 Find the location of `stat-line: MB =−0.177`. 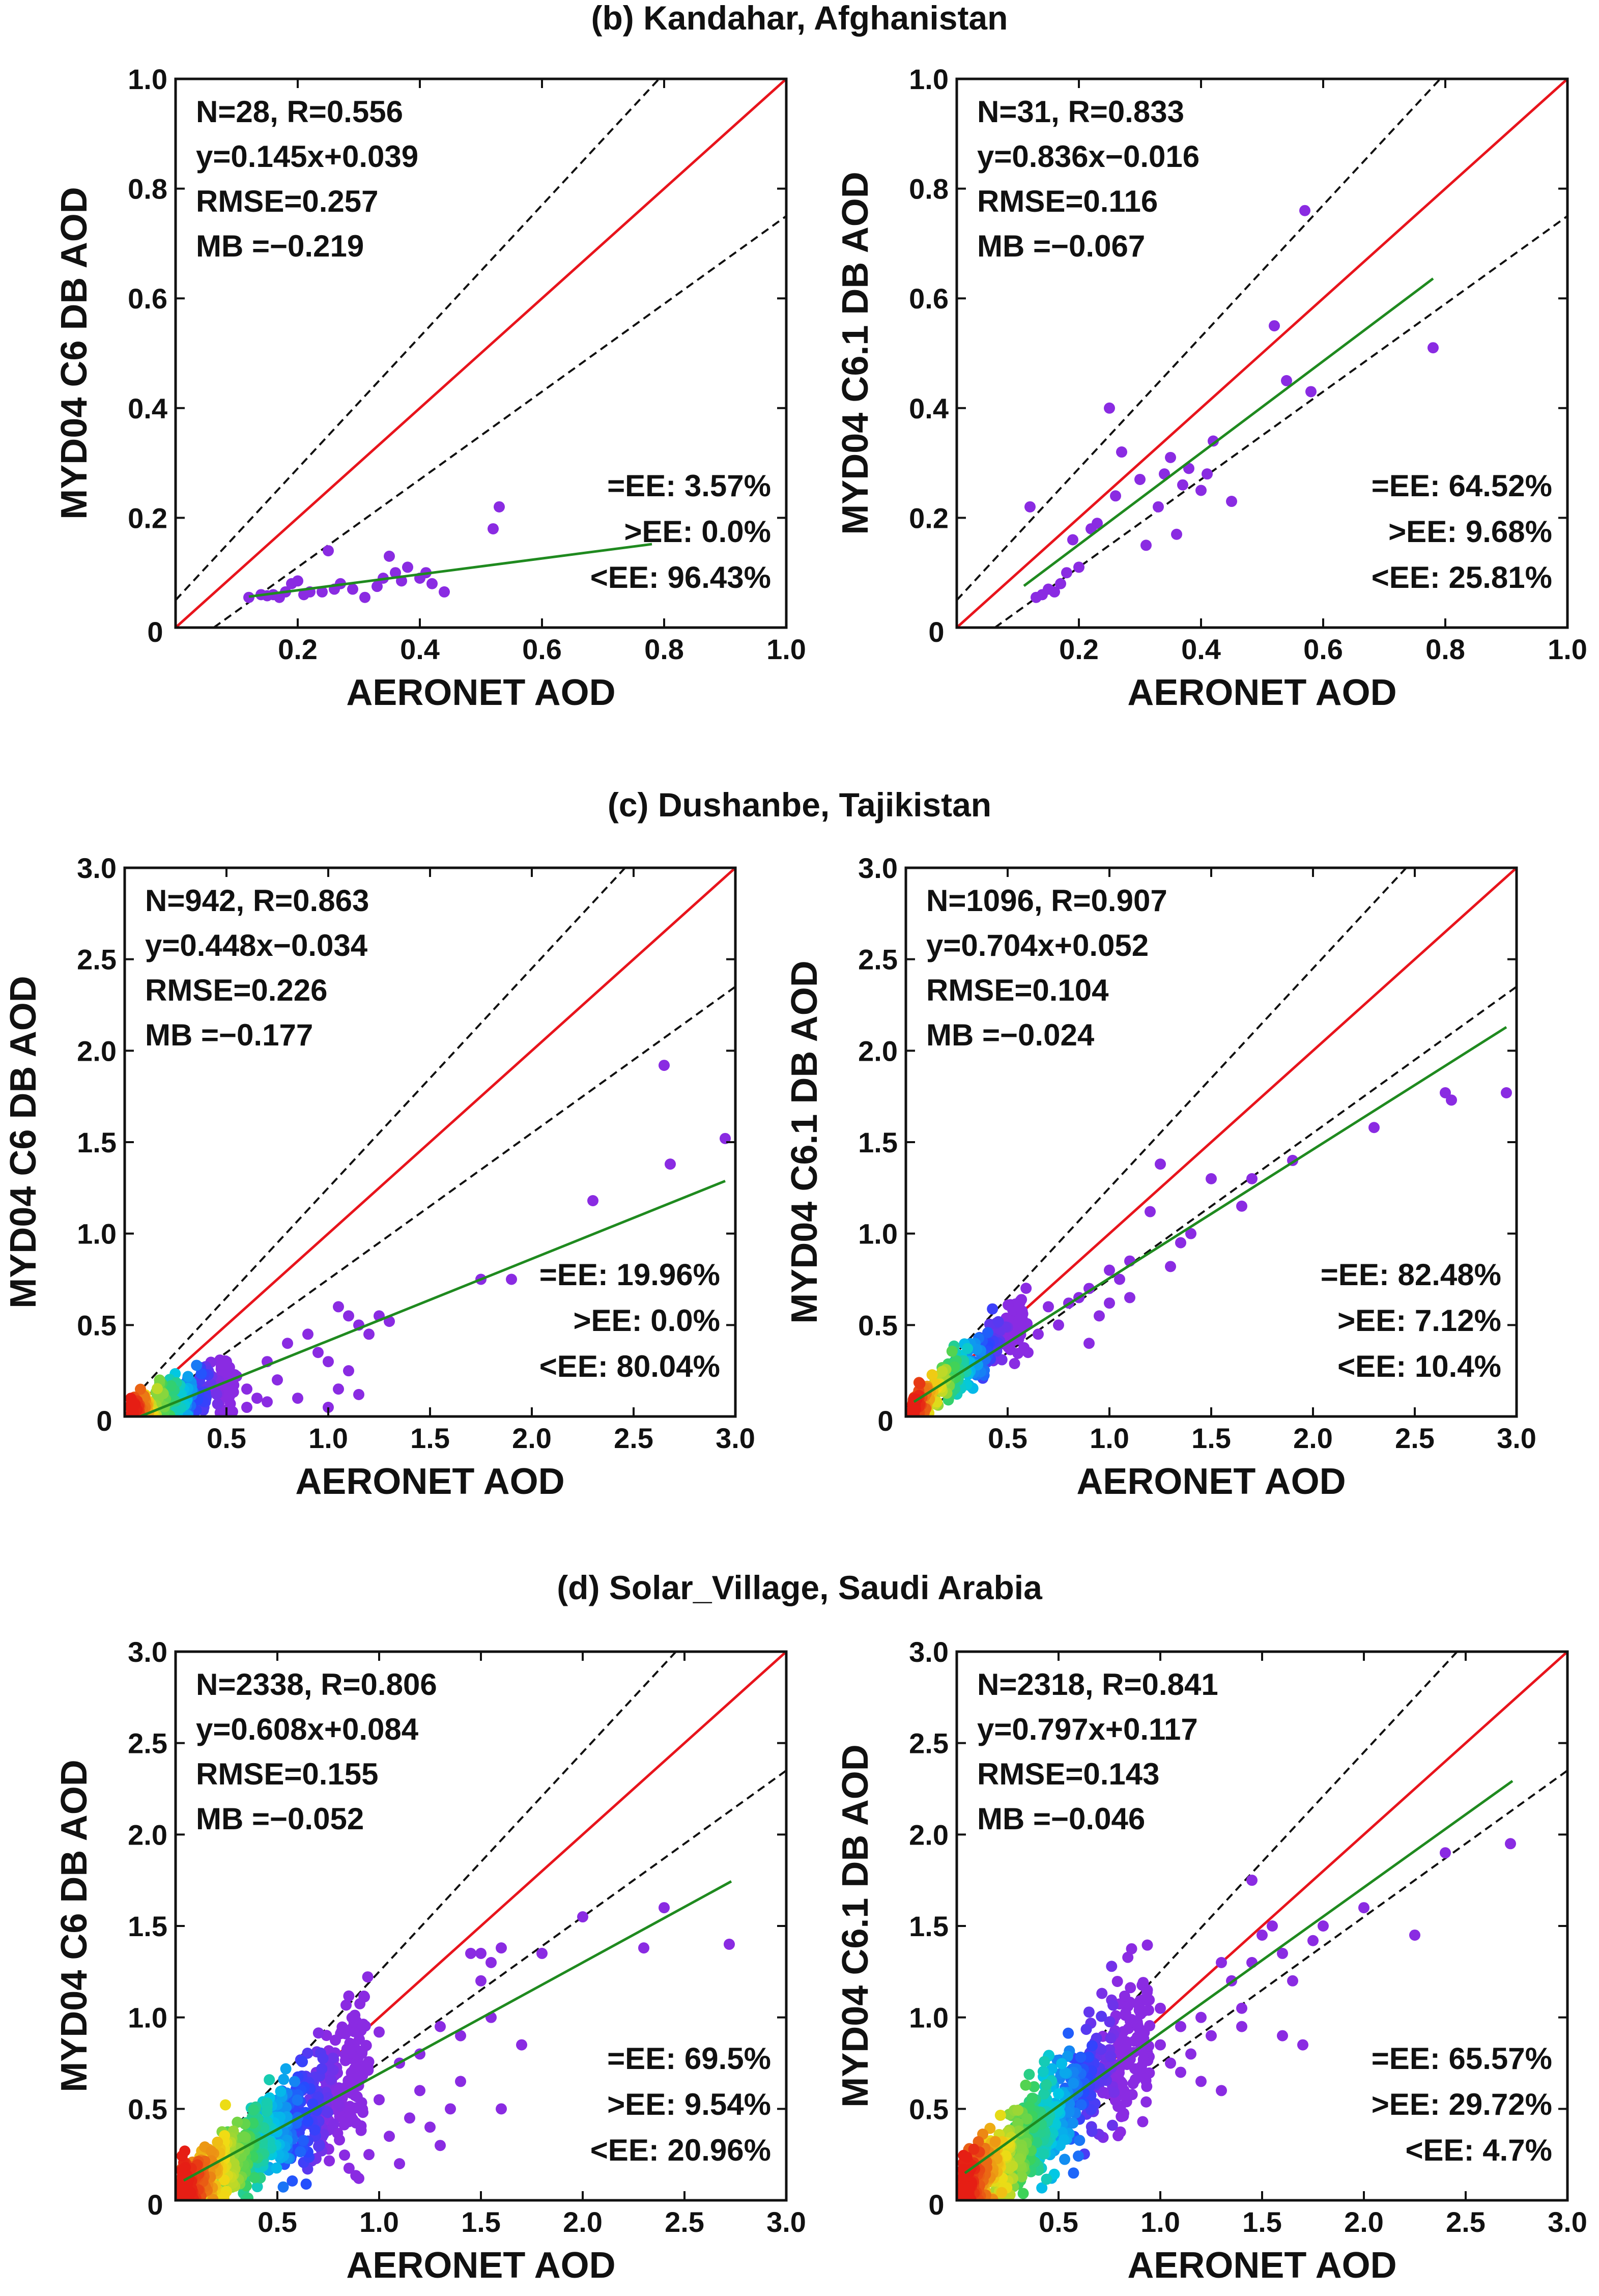

stat-line: MB =−0.177 is located at coordinates (229, 1035).